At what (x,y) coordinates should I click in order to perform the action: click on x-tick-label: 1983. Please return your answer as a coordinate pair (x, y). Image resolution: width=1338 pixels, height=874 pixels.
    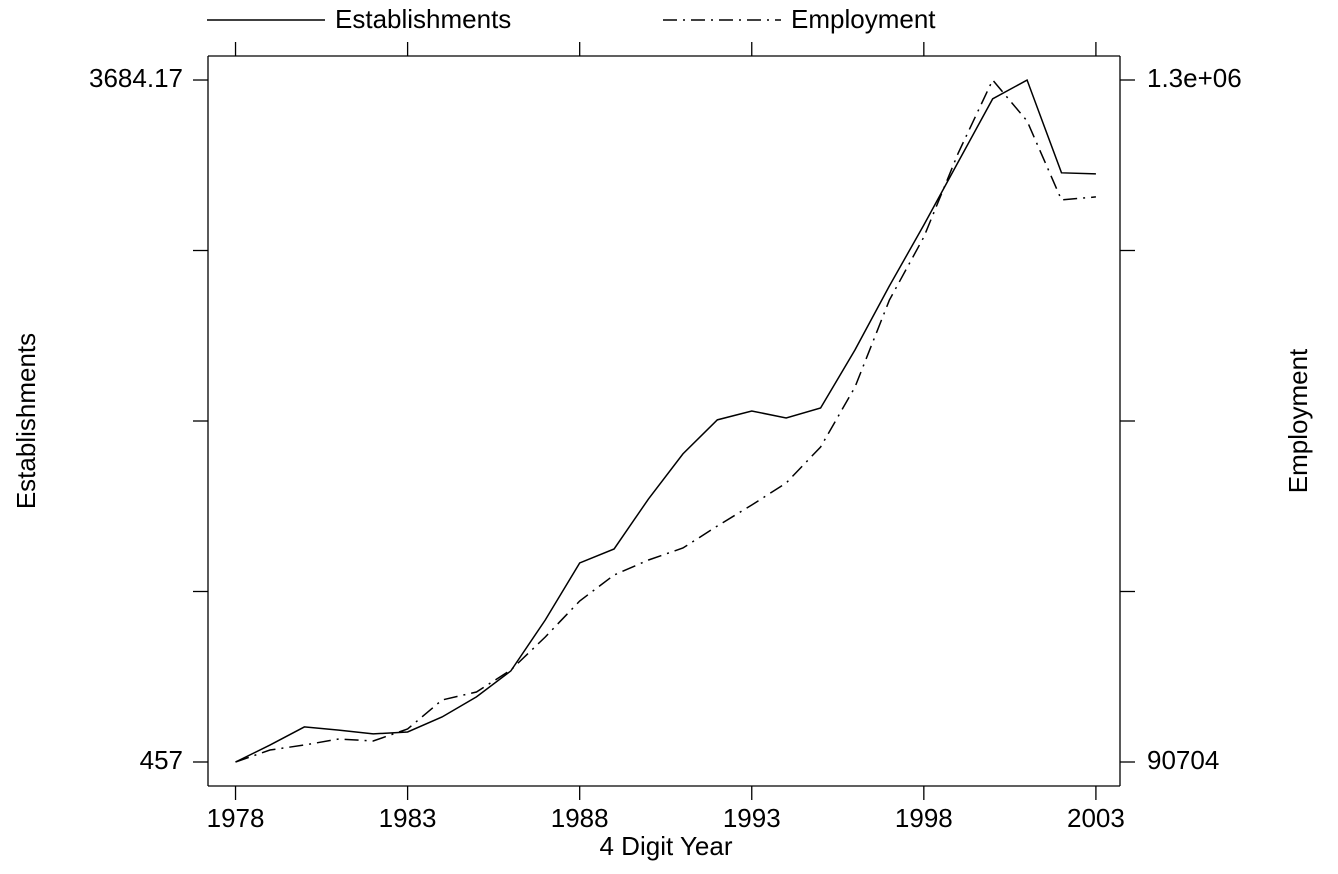
    Looking at the image, I should click on (408, 818).